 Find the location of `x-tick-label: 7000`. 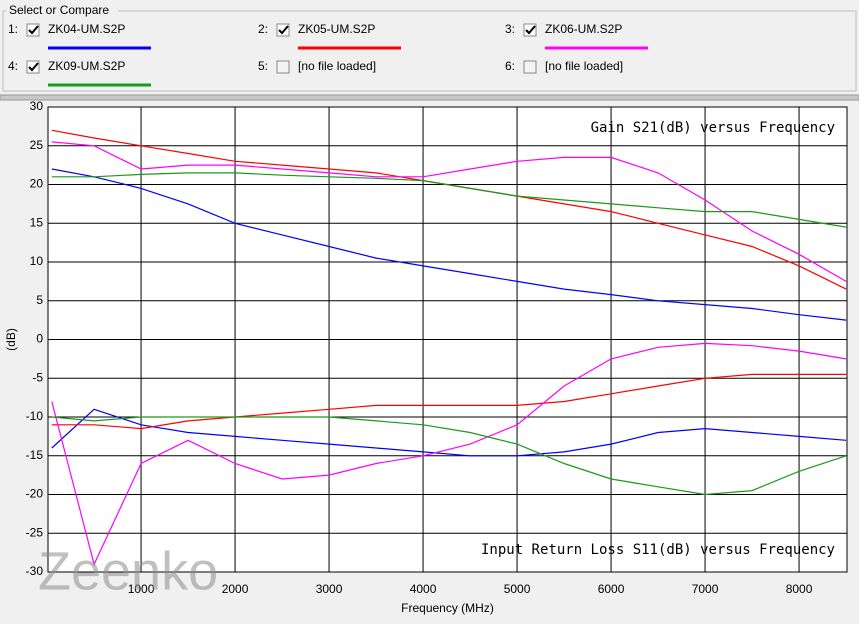

x-tick-label: 7000 is located at coordinates (705, 589).